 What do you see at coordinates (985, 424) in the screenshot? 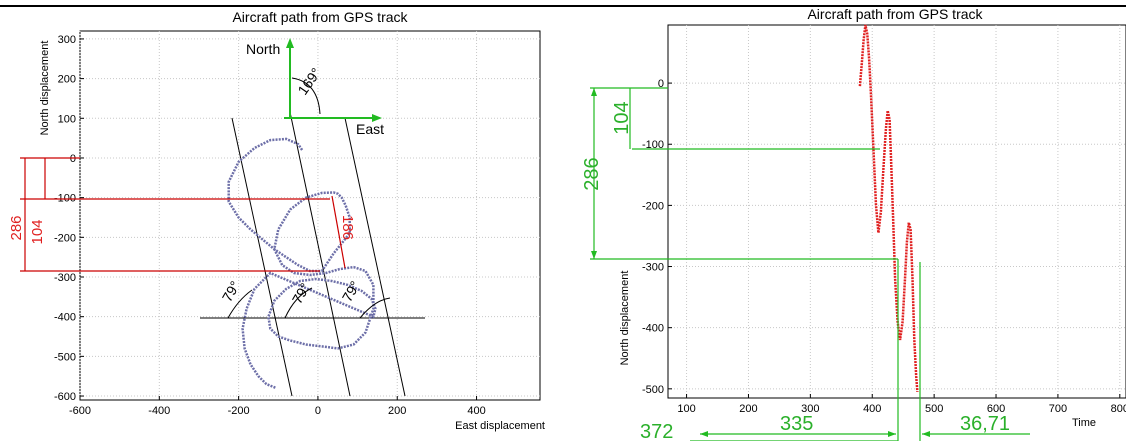
I see `time-3671-label: 36,71` at bounding box center [985, 424].